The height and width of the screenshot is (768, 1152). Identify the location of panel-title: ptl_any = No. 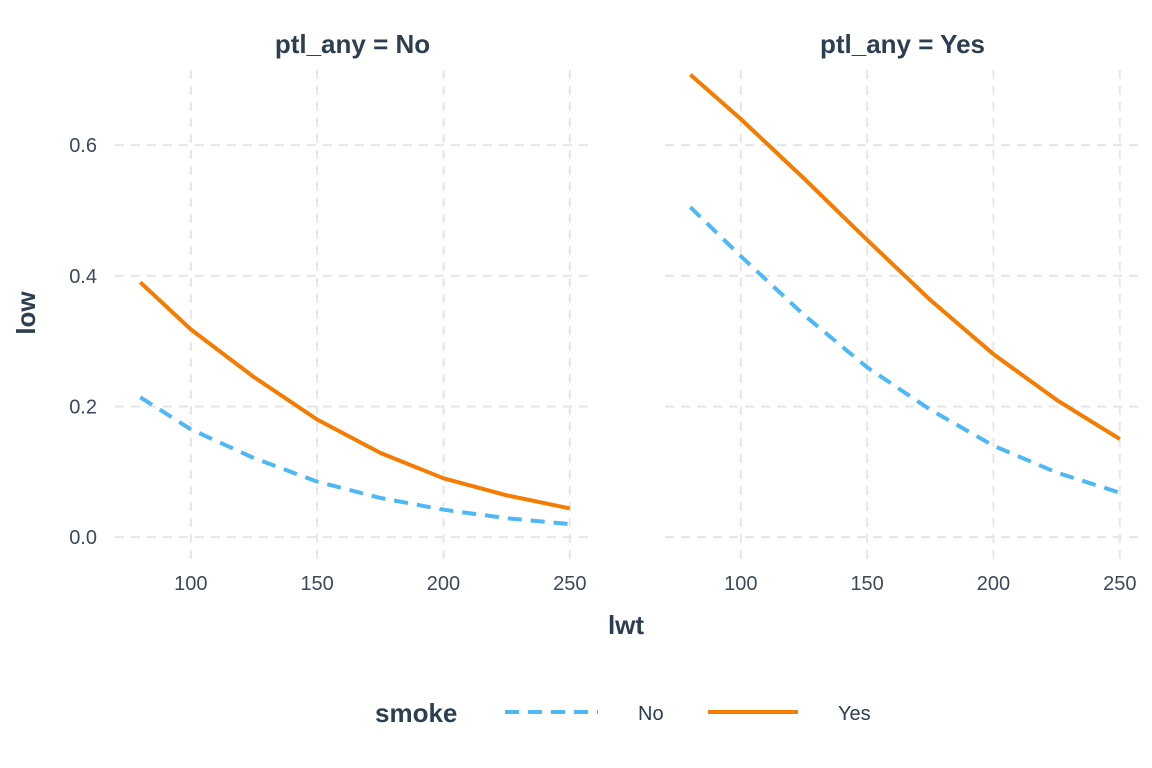
(352, 44).